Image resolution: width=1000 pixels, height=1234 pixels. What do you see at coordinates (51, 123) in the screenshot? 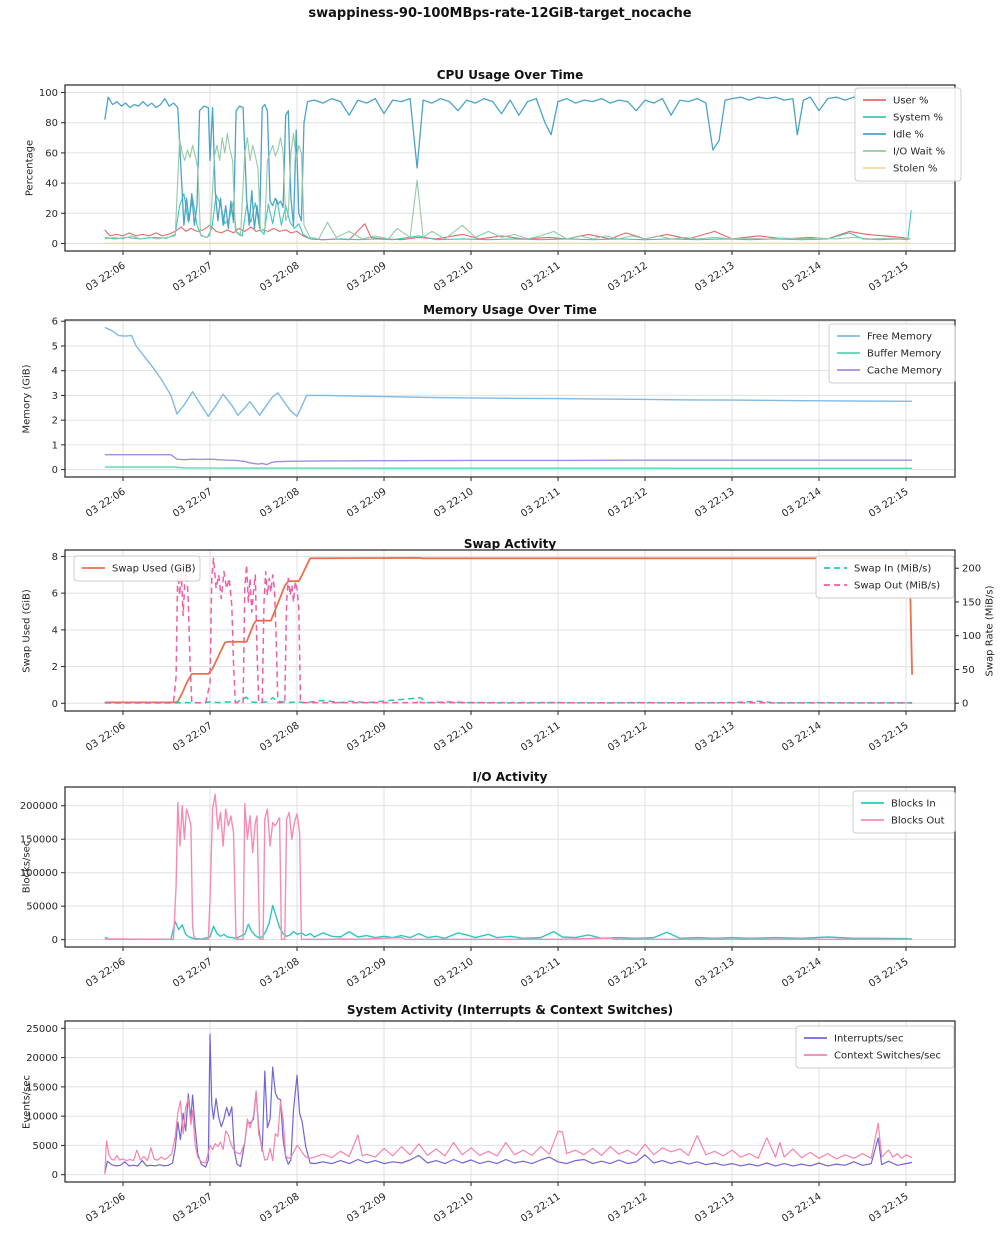
I see `svg-text: 80` at bounding box center [51, 123].